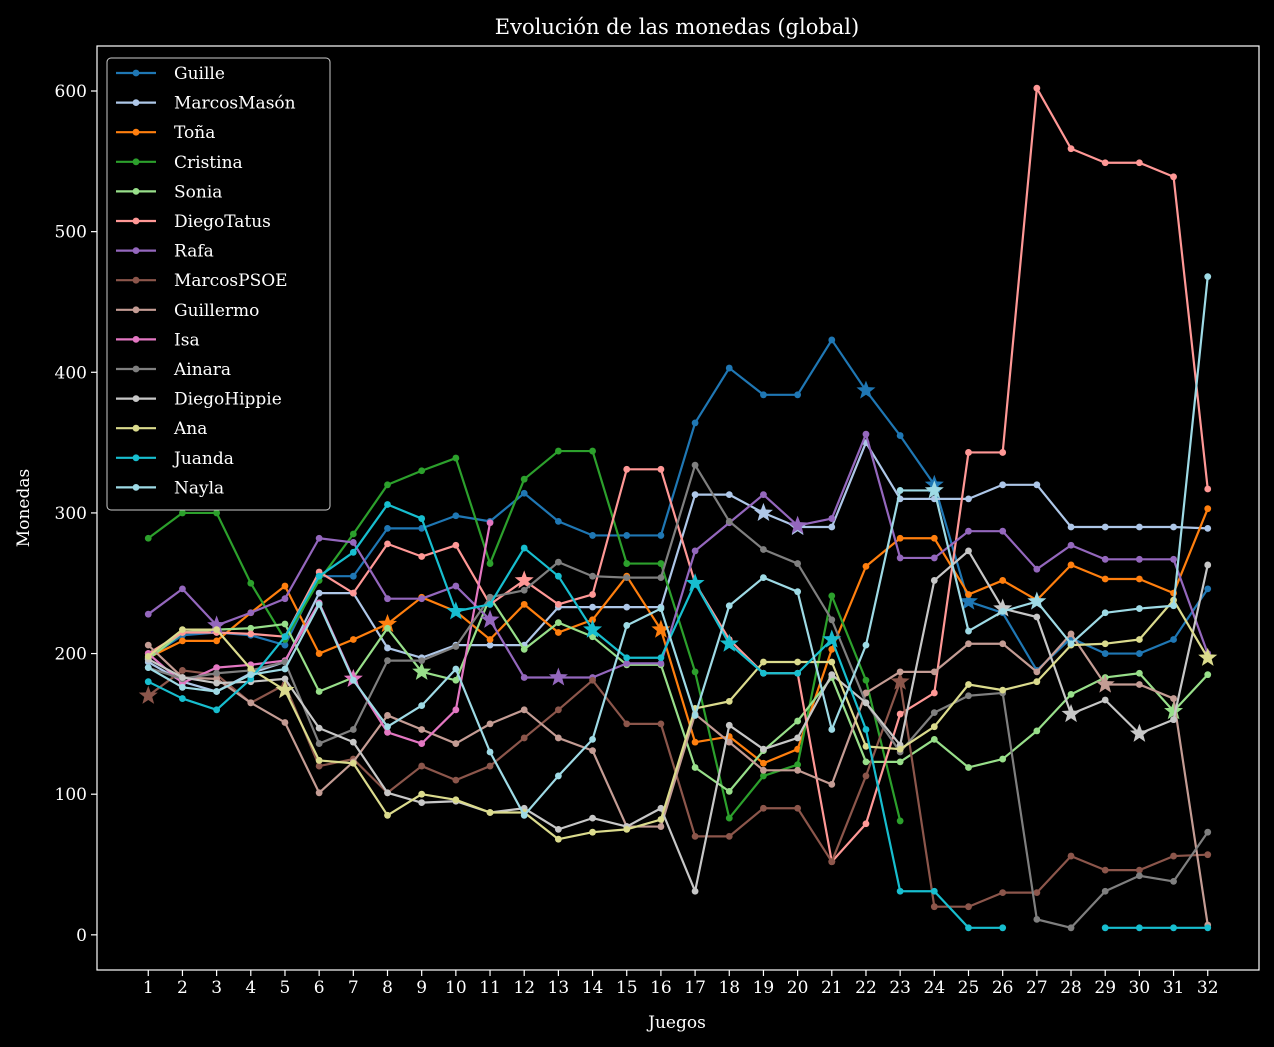  I want to click on y-tick-label: 600, so click(71, 92).